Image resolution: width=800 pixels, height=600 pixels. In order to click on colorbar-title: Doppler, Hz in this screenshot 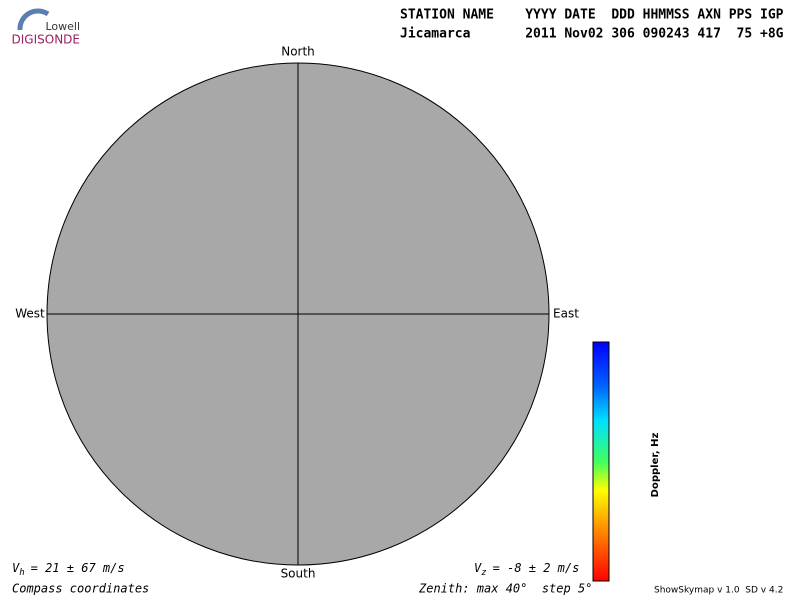, I will do `click(655, 465)`.